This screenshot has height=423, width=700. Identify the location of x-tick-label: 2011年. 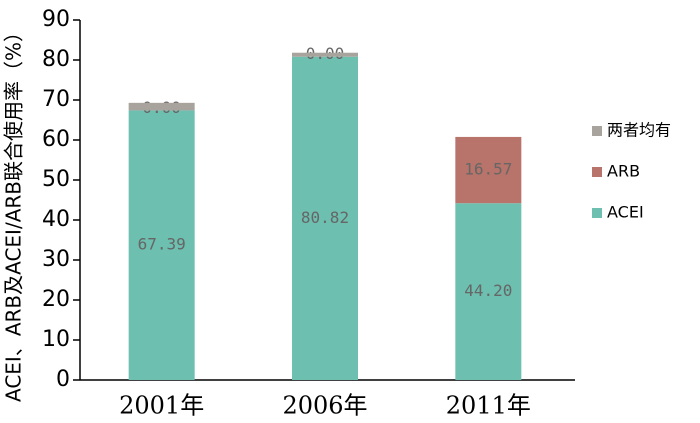
(488, 406).